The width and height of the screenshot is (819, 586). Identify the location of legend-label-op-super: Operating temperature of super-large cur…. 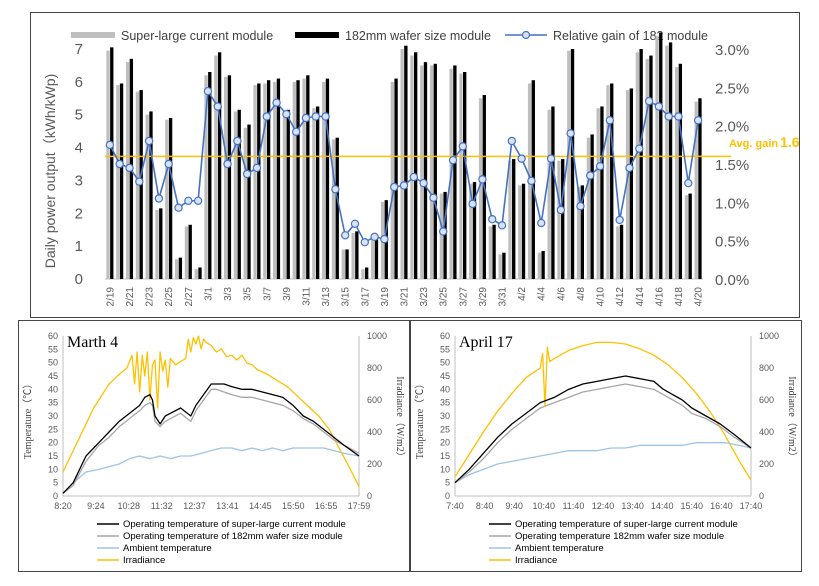
(234, 524).